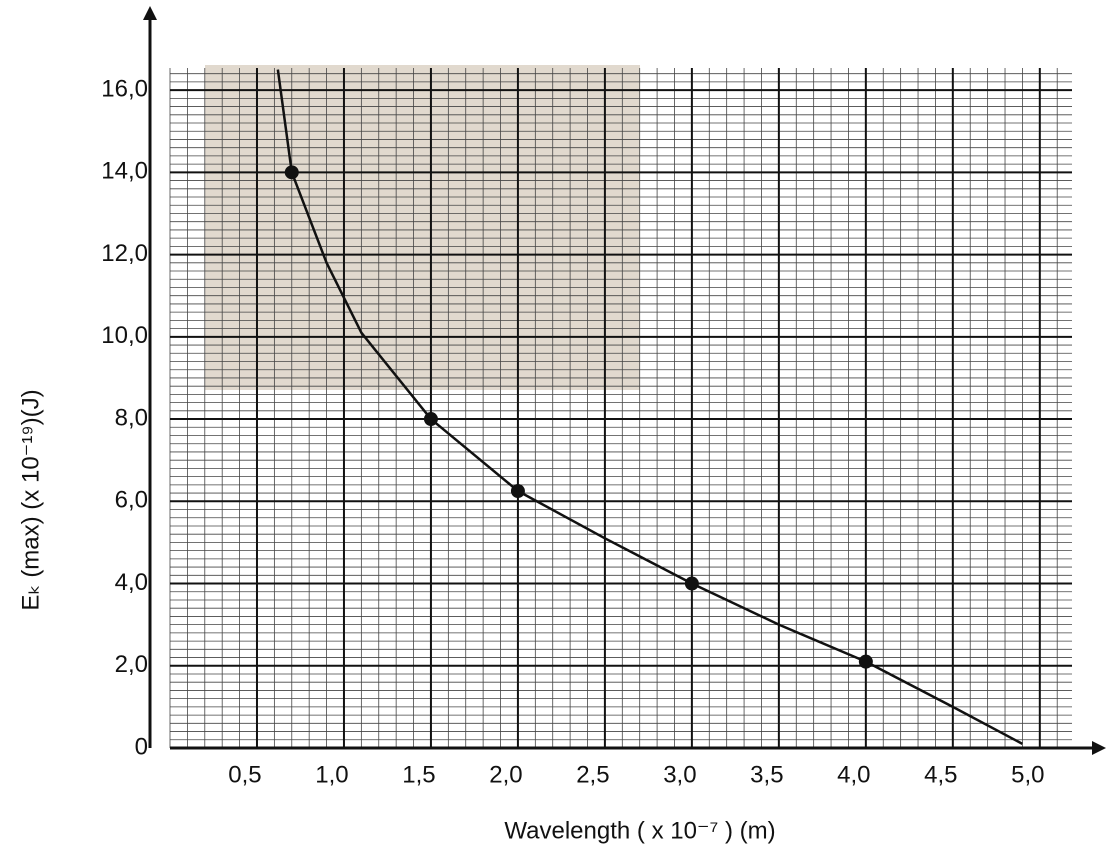 Image resolution: width=1106 pixels, height=850 pixels. I want to click on x-axis-arrow, so click(1099, 748).